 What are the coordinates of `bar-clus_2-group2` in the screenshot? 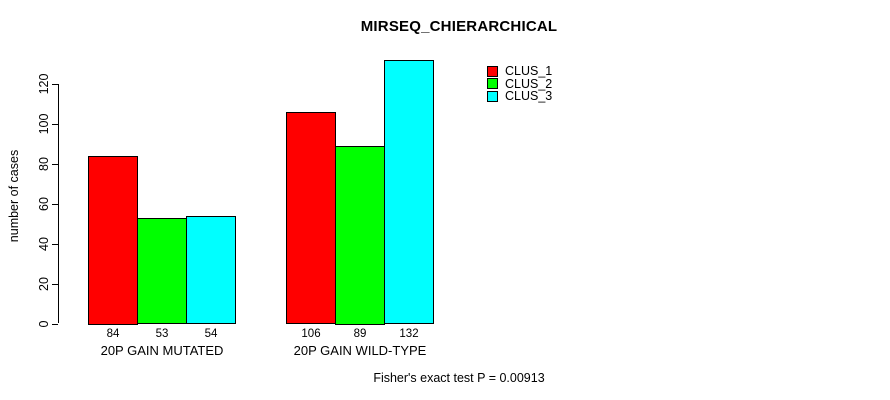 It's located at (360, 235).